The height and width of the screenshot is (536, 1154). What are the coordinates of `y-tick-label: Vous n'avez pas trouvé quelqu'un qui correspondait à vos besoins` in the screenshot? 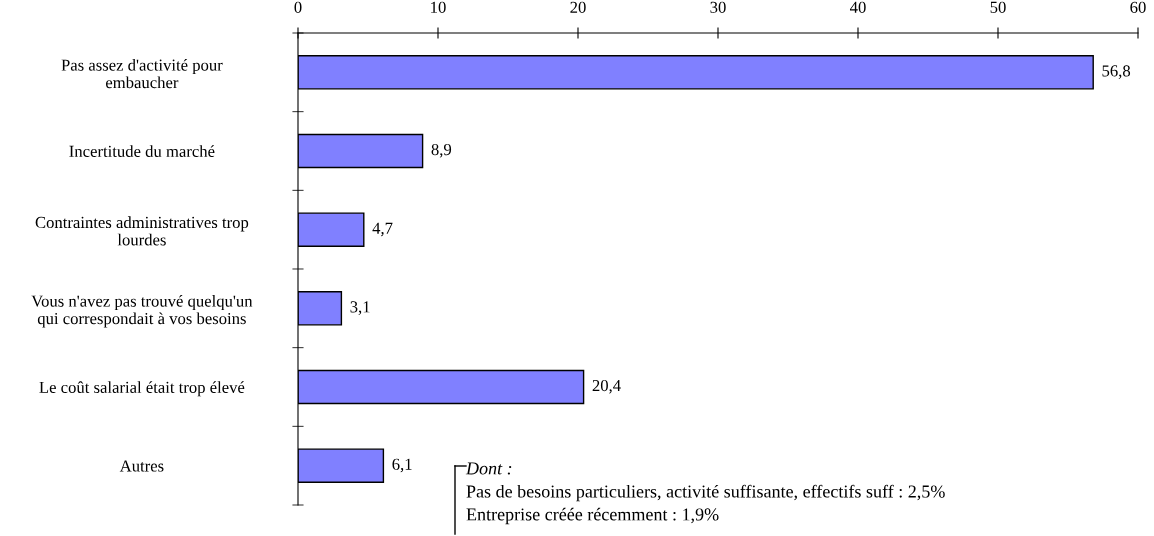 It's located at (142, 311).